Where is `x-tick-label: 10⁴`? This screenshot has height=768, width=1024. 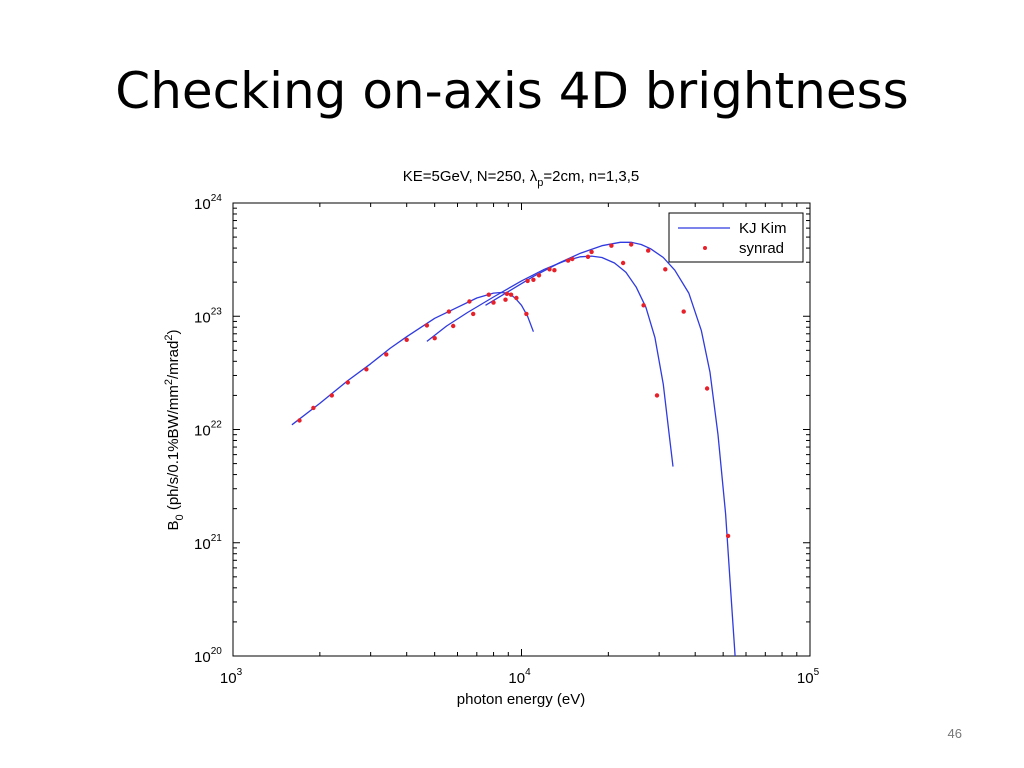 x-tick-label: 10⁴ is located at coordinates (519, 677).